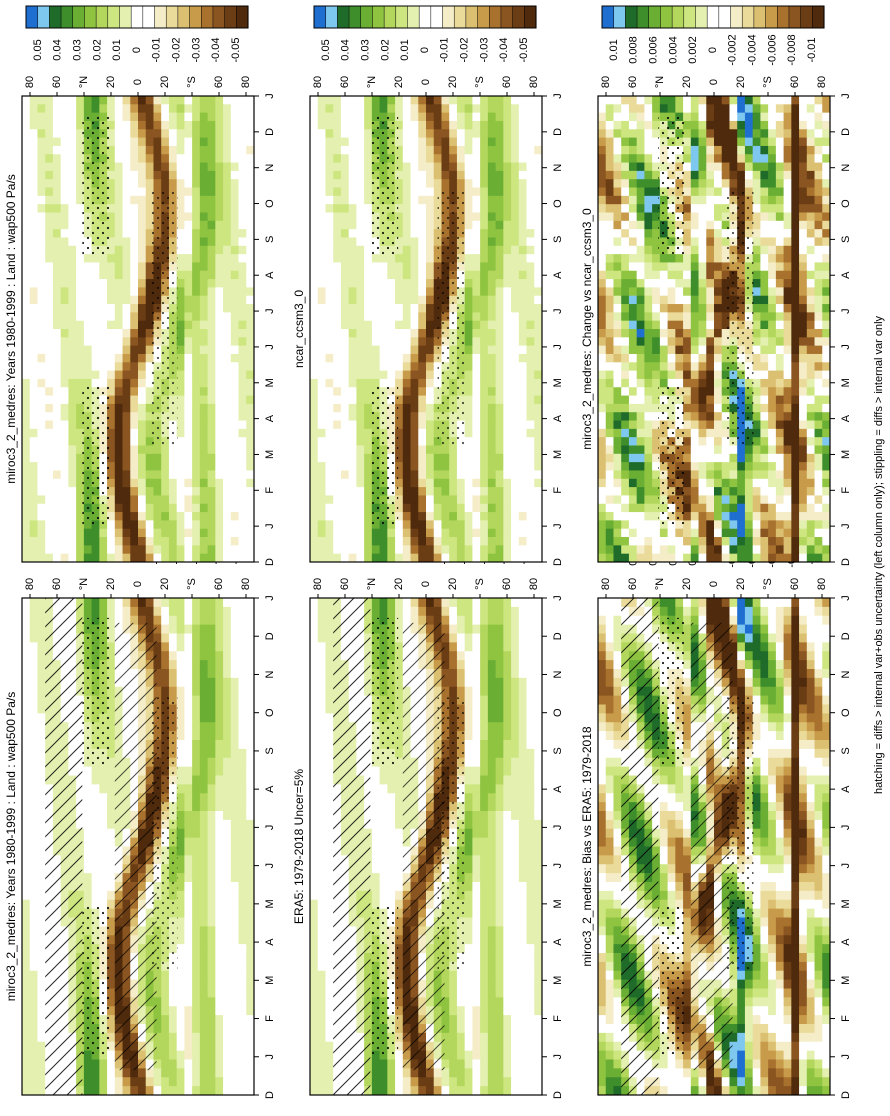 This screenshot has height=1116, width=890. I want to click on colorbar-label: 0.03, so click(78, 49).